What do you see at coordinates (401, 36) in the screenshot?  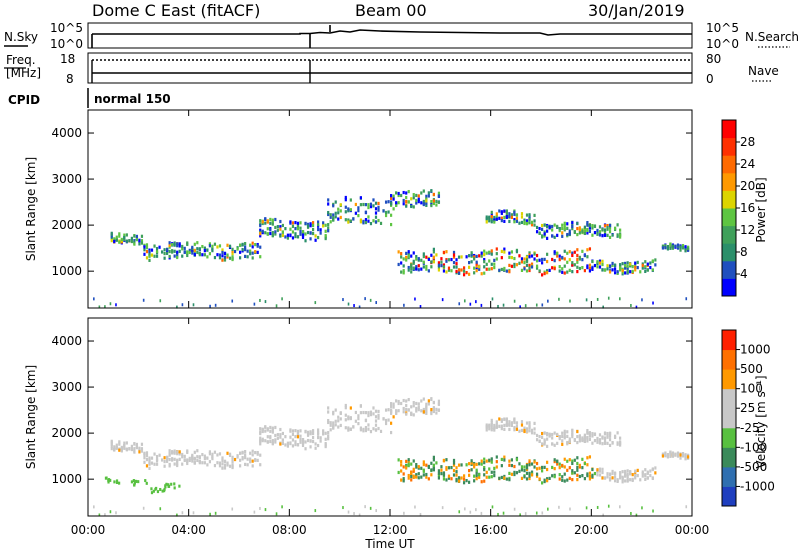 I see `nsky-panel: N.Sky 10^5 10^0 10^5 10^0 N.Search` at bounding box center [401, 36].